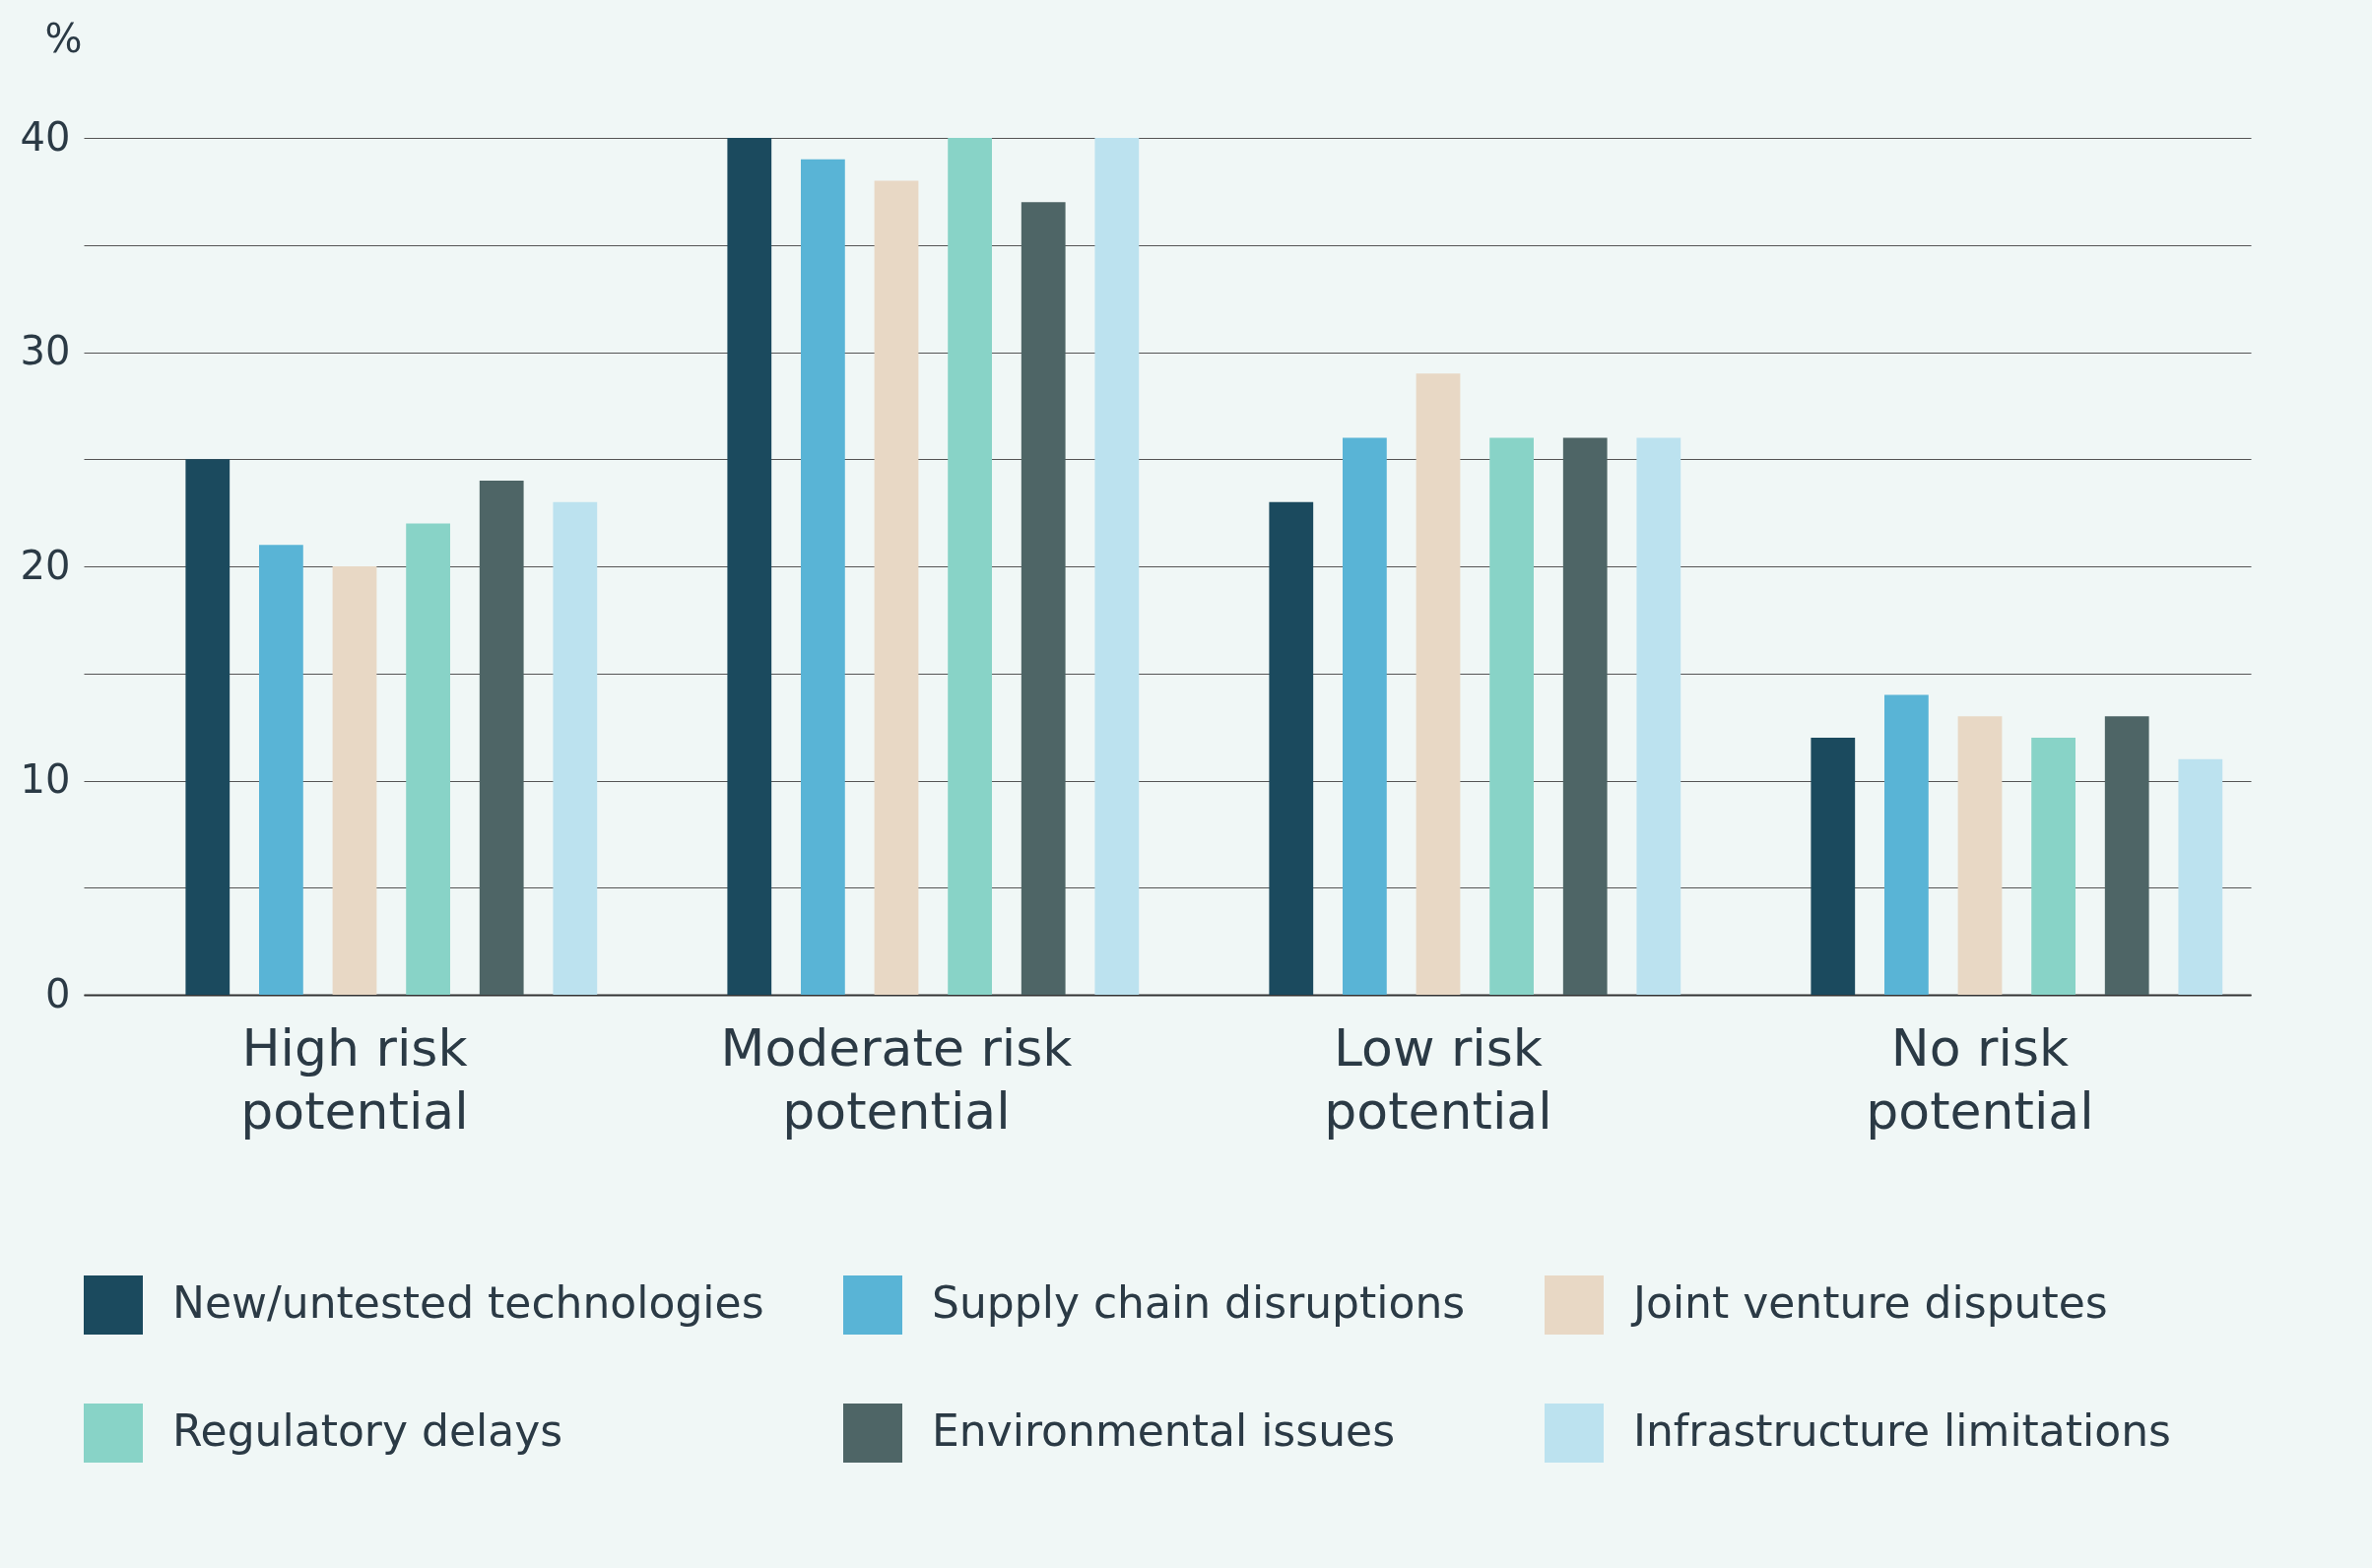 Image resolution: width=2372 pixels, height=1568 pixels. Describe the element at coordinates (1980, 1079) in the screenshot. I see `x-tick-label: No risk potential` at that location.